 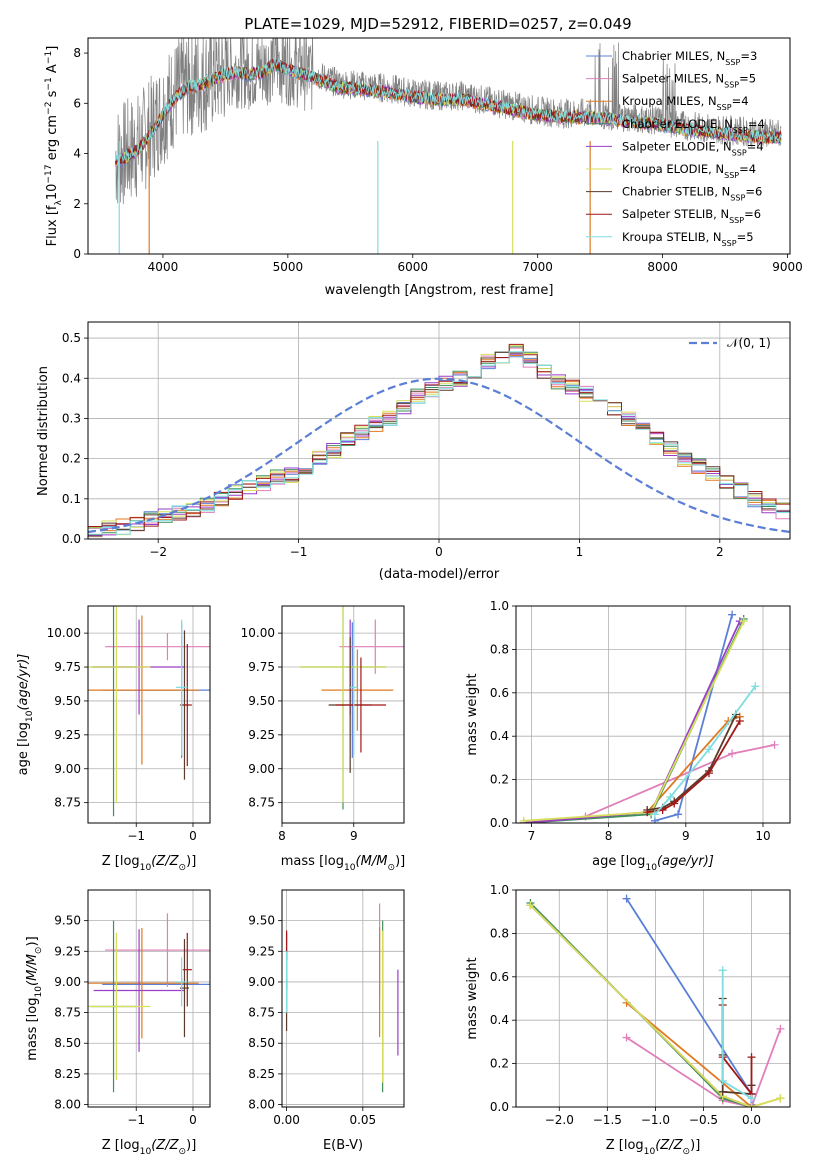 I want to click on y-tick-label: 0, so click(x=77, y=254).